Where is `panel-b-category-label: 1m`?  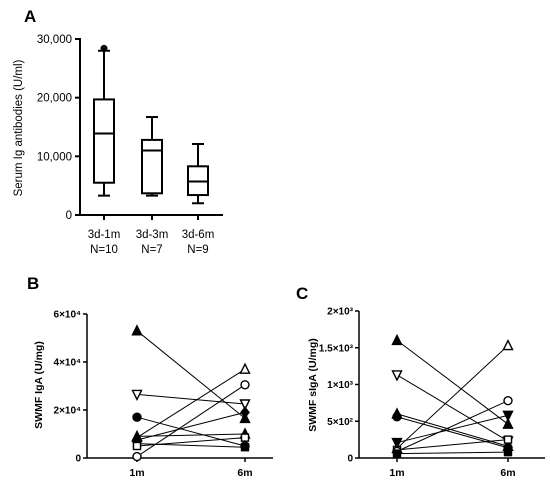
panel-b-category-label: 1m is located at coordinates (136, 473).